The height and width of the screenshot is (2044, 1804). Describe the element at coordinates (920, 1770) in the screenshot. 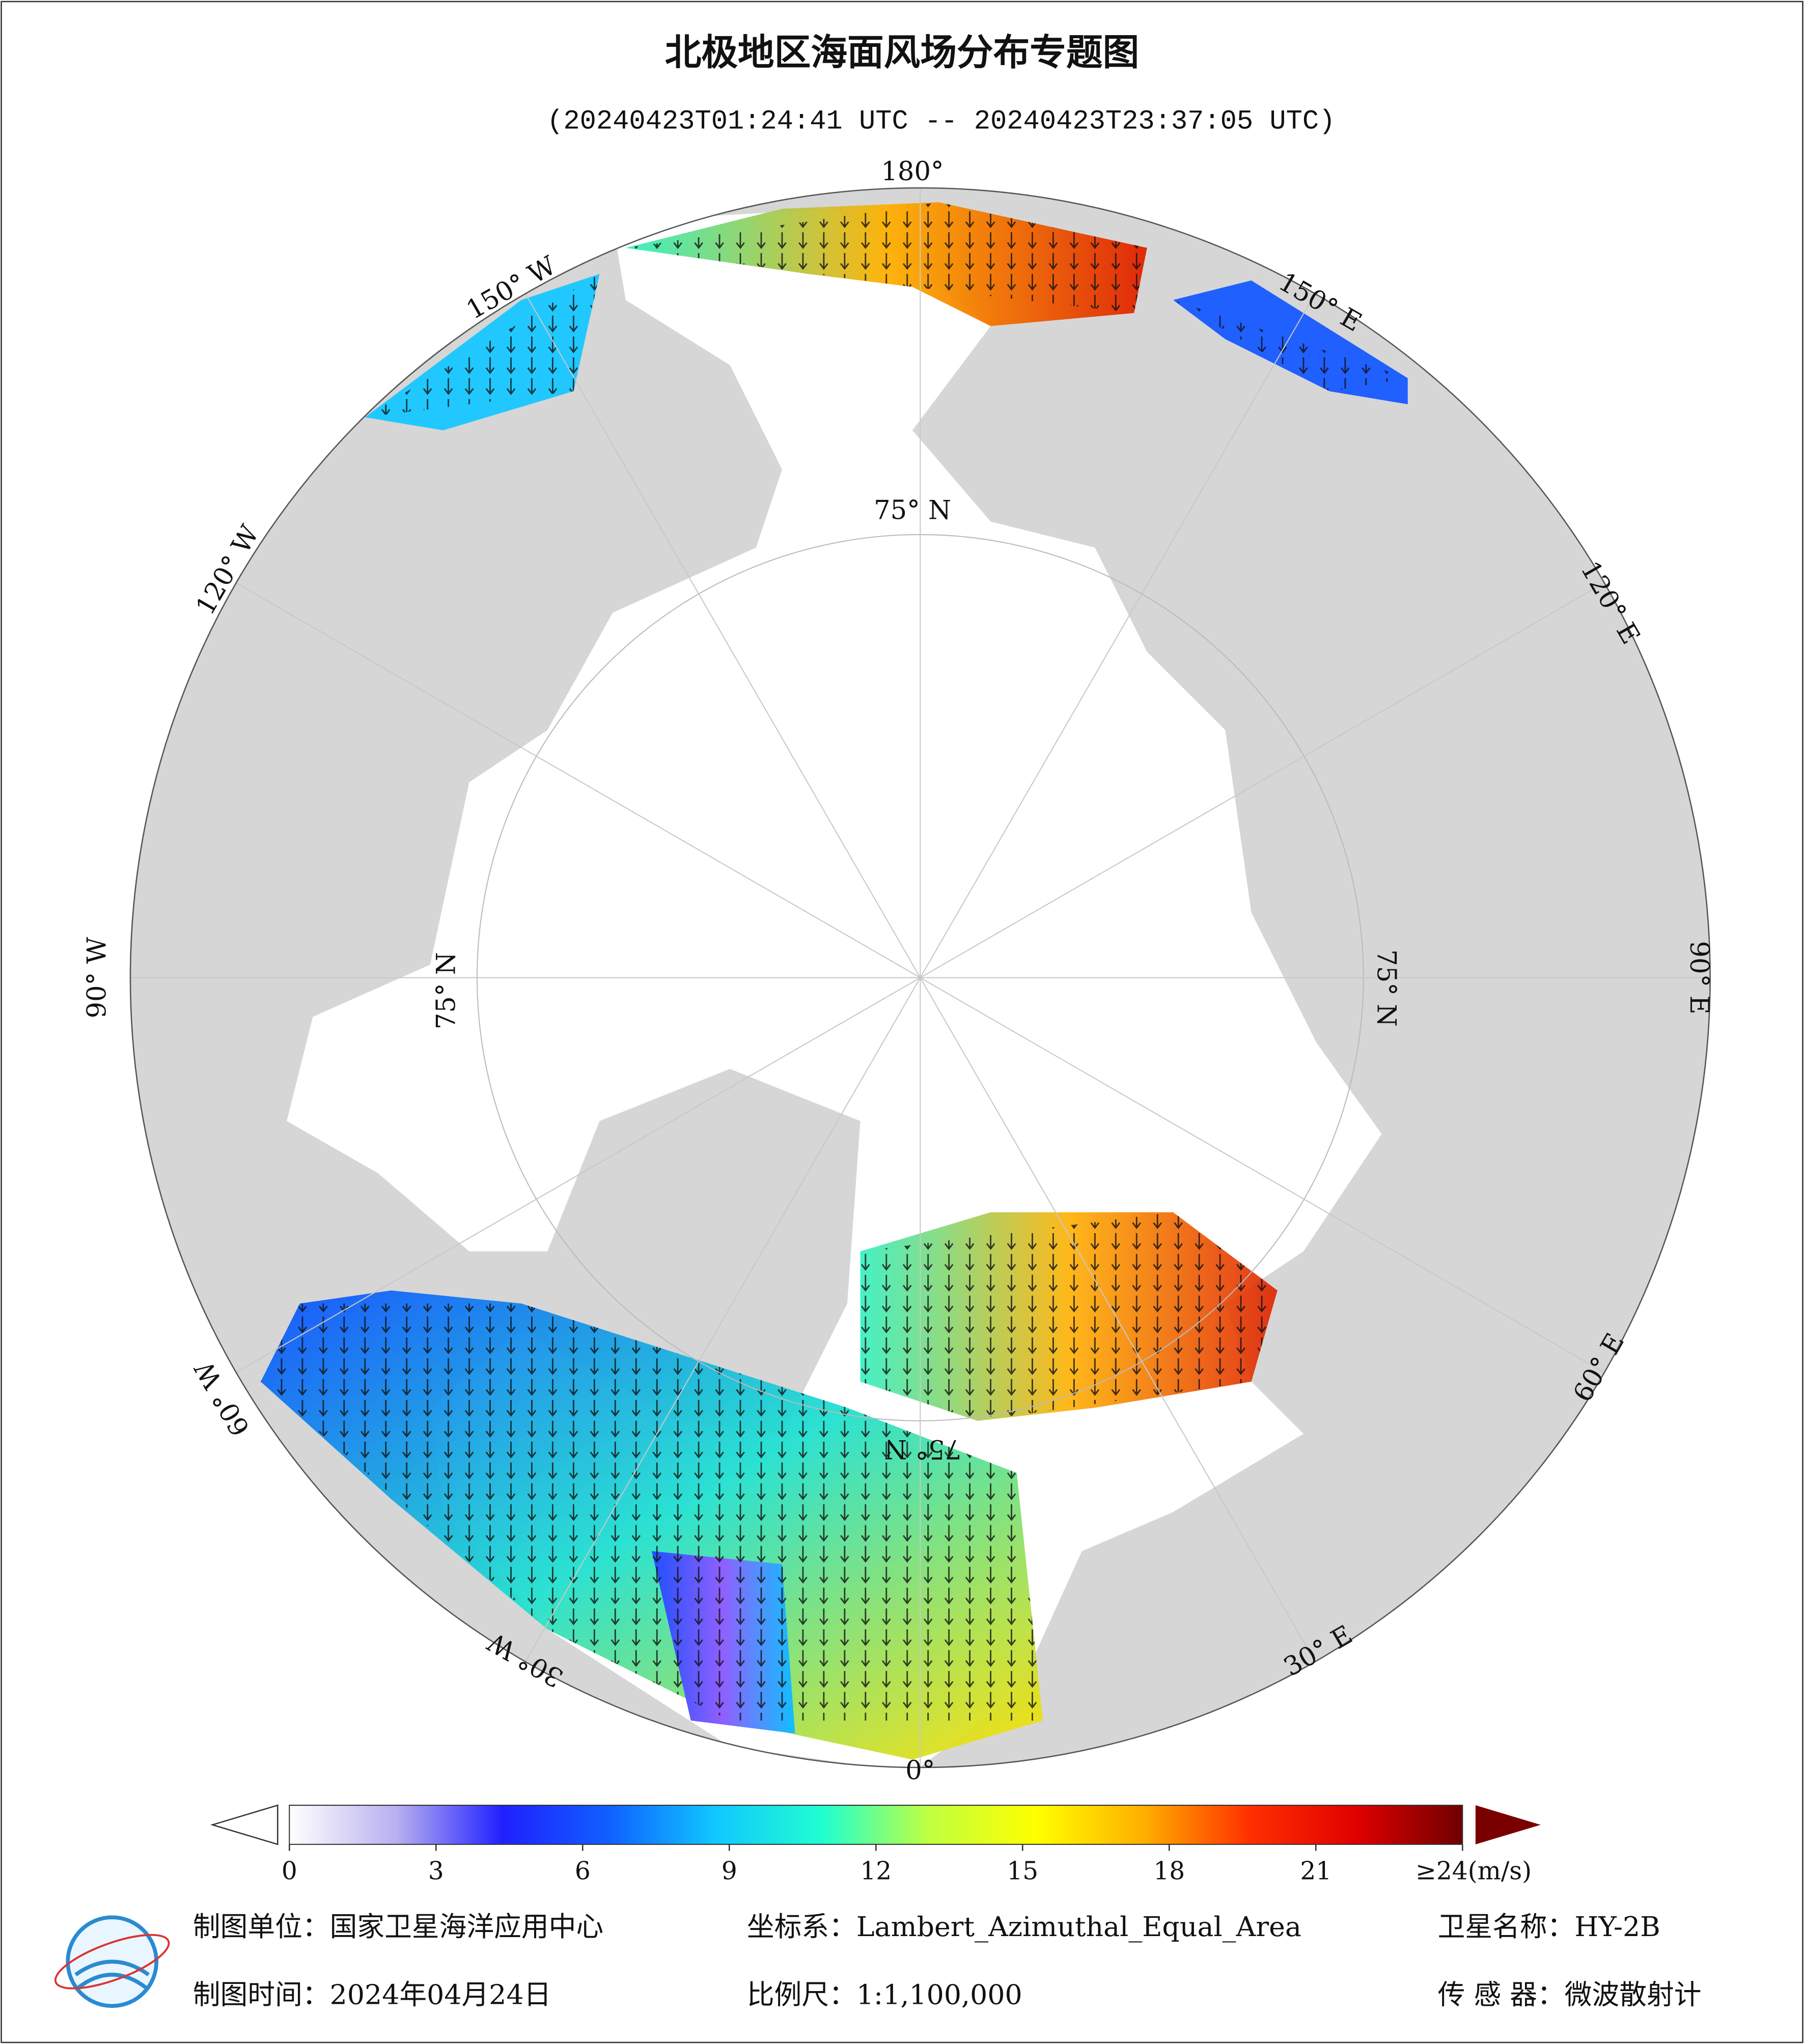

I see `lon-label: 0°` at that location.